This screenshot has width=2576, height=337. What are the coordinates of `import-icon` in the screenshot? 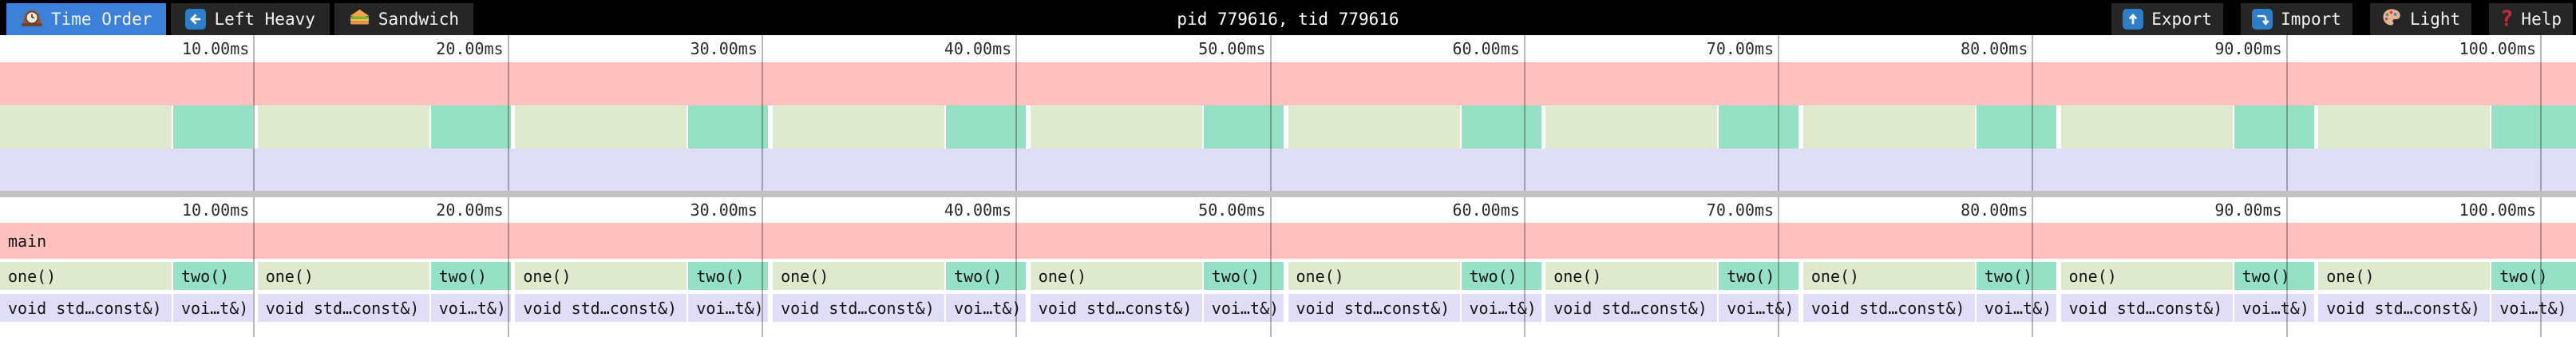 It's located at (2262, 19).